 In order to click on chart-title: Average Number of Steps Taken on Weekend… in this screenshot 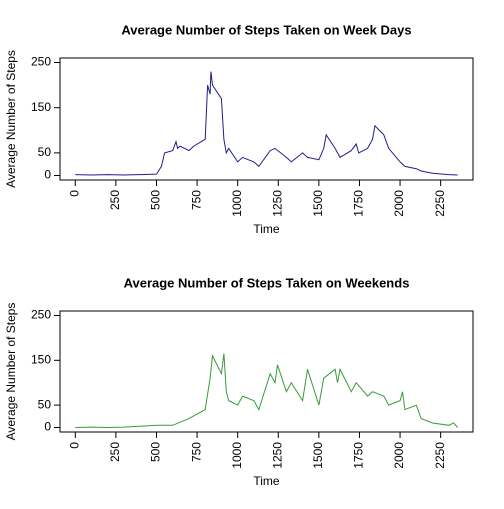, I will do `click(267, 282)`.